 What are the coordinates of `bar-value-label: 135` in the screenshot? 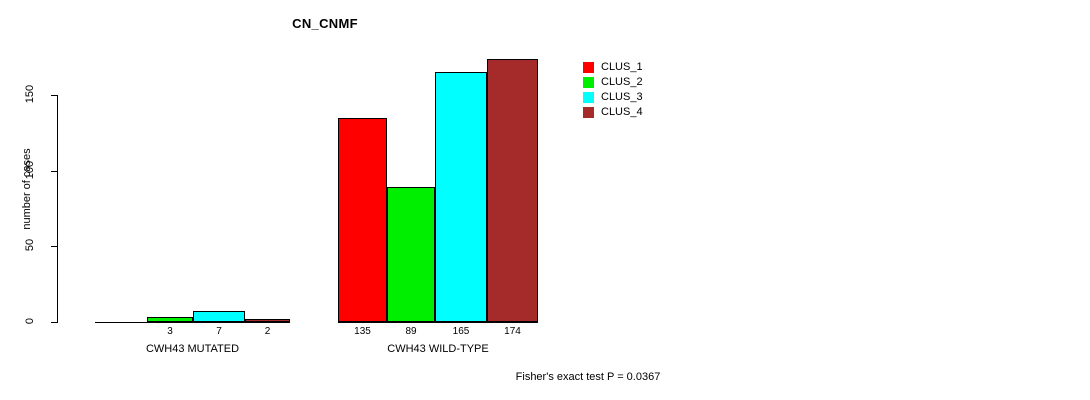 It's located at (362, 331).